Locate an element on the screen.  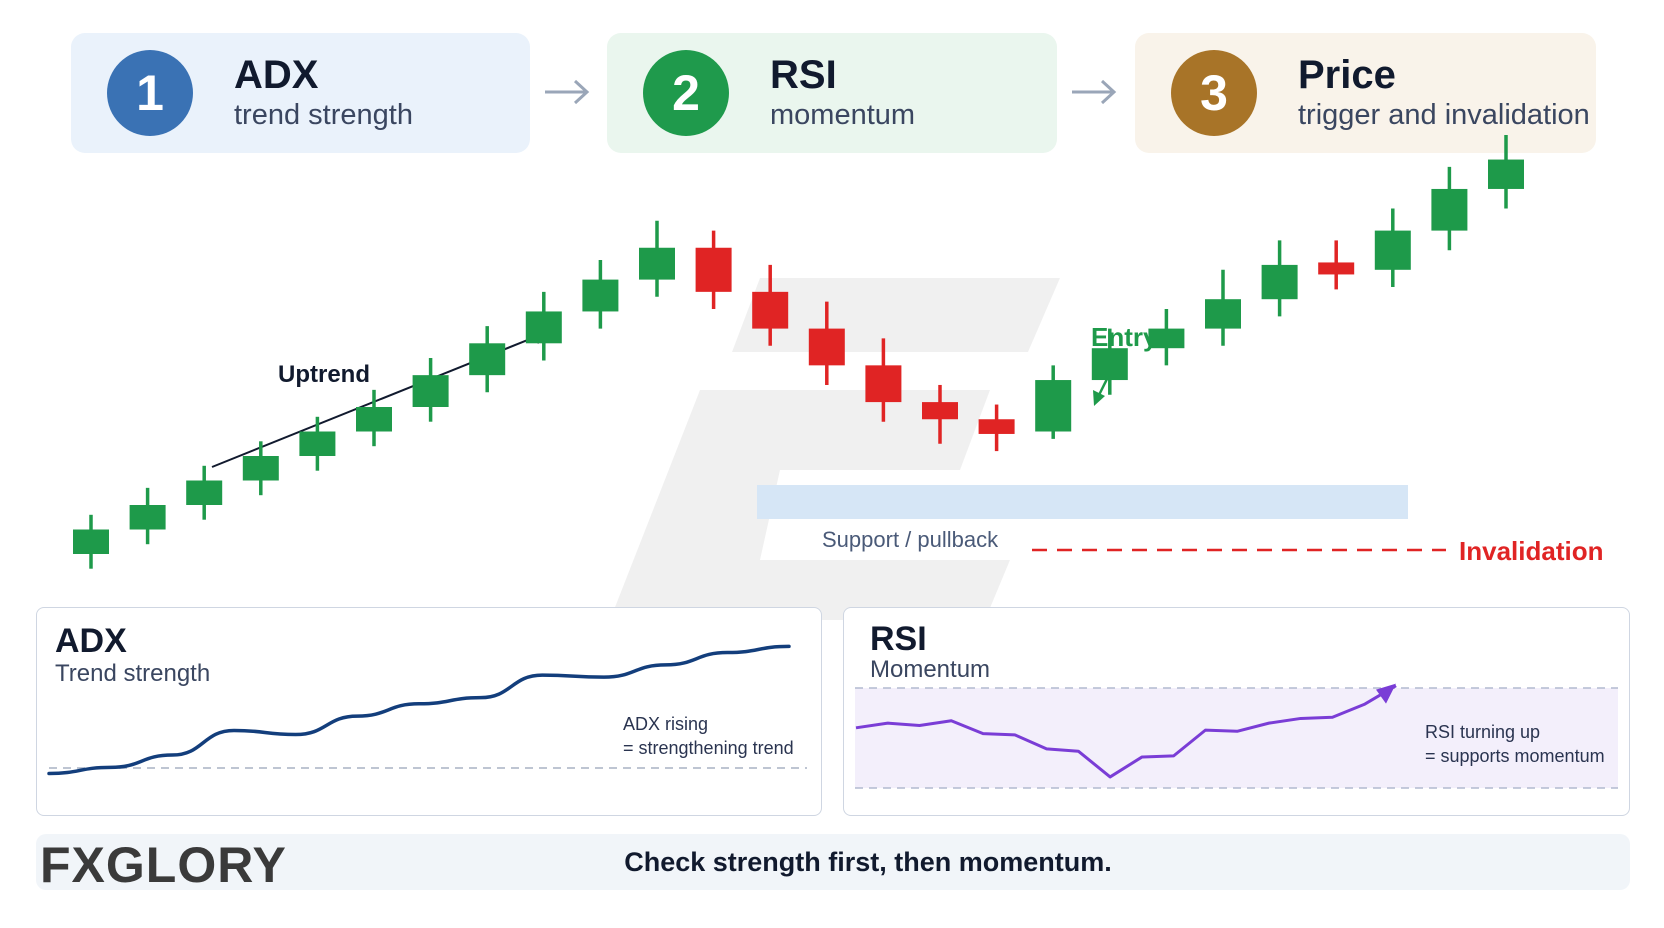
step-card-price: 3 Price trigger and invalidation is located at coordinates (1365, 93).